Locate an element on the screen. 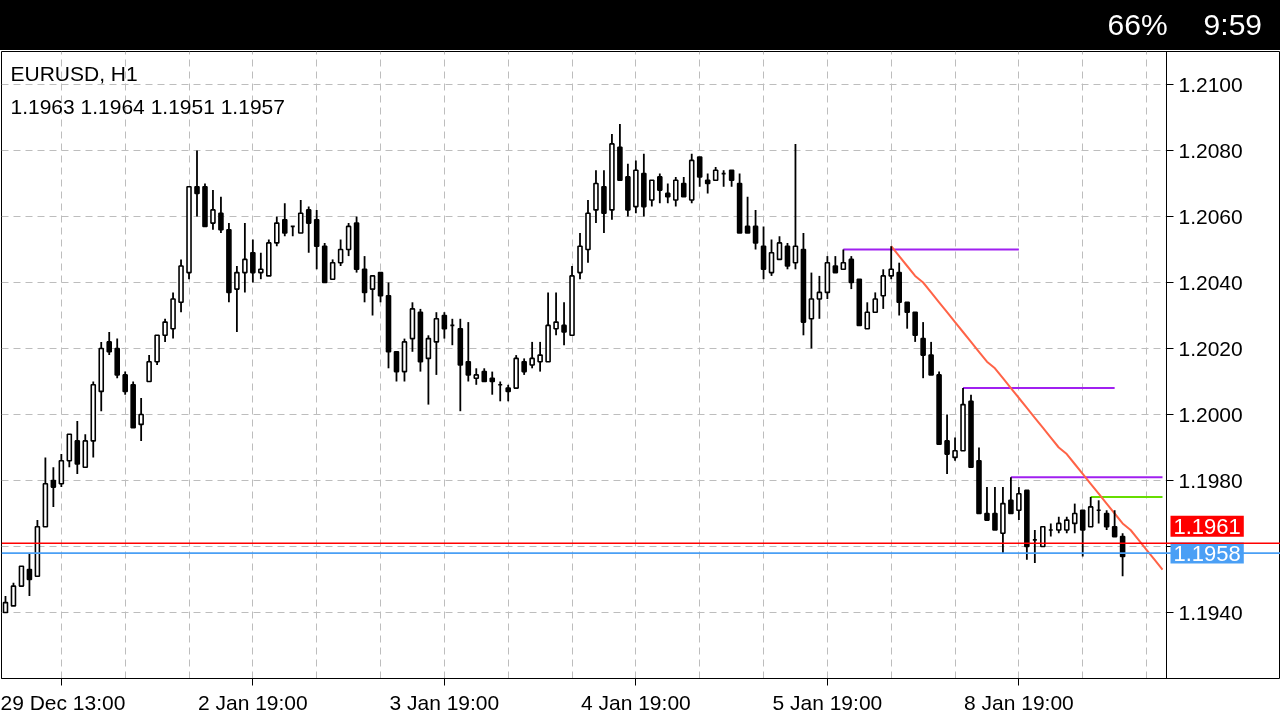  x-tick-label: 5 Jan 19:00 is located at coordinates (827, 702).